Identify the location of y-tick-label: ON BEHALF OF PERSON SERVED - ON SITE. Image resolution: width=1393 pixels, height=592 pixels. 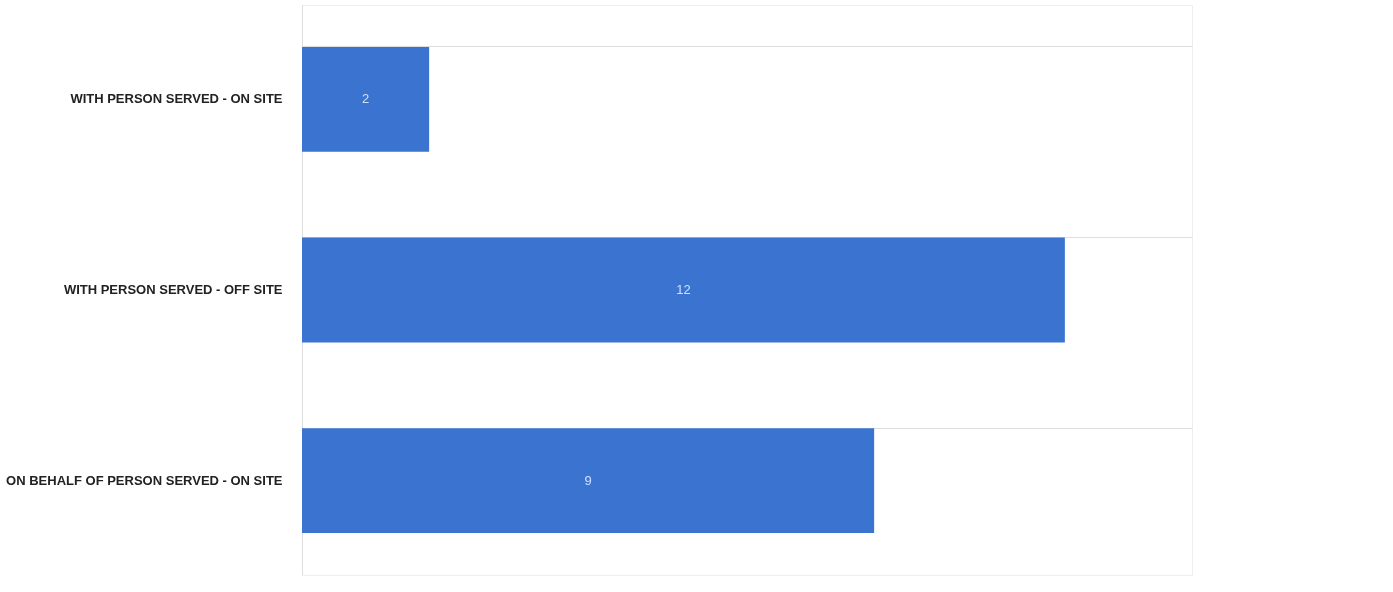
(144, 480).